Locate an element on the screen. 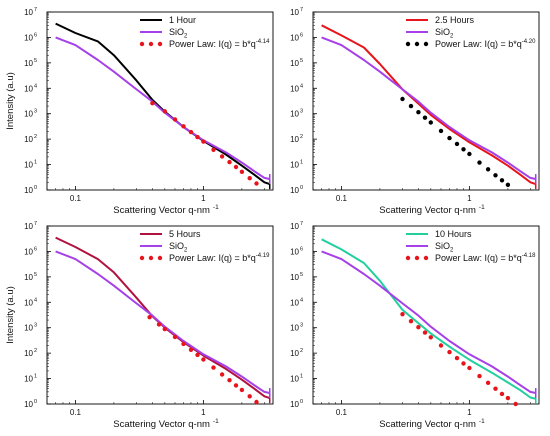  y-tick-exponent: 0 is located at coordinates (301, 188).